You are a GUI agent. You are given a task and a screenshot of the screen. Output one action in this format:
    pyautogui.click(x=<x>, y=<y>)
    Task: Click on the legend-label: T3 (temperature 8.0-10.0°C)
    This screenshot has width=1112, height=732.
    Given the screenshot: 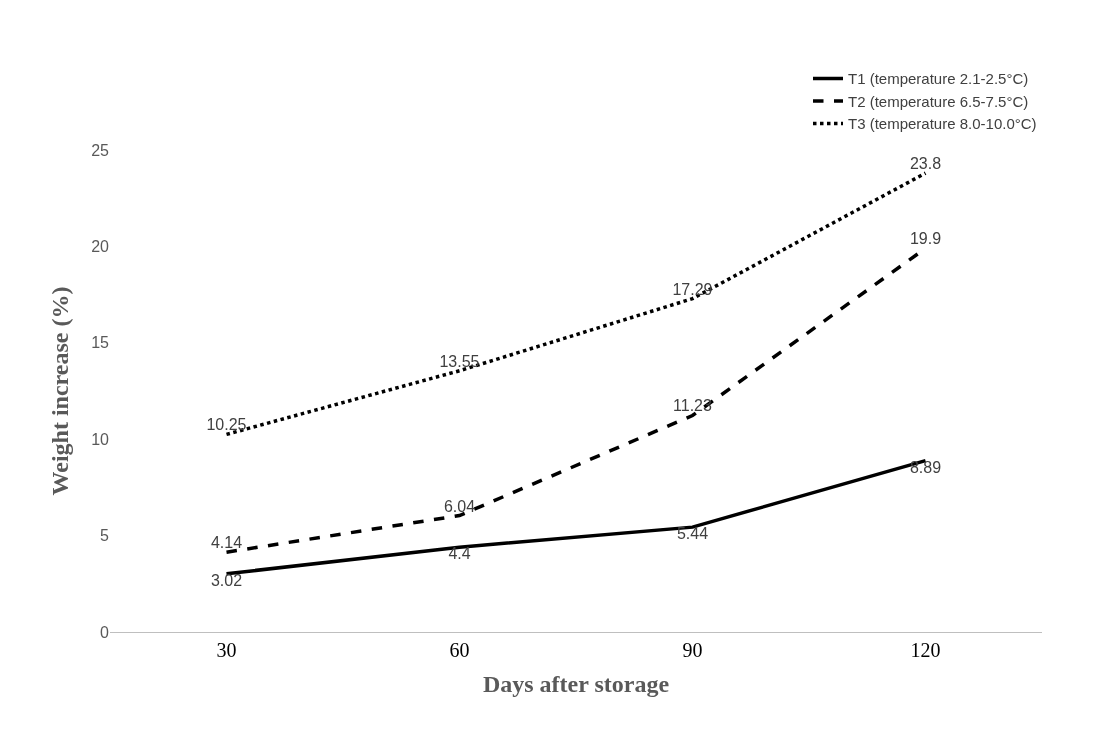 What is the action you would take?
    pyautogui.click(x=942, y=124)
    